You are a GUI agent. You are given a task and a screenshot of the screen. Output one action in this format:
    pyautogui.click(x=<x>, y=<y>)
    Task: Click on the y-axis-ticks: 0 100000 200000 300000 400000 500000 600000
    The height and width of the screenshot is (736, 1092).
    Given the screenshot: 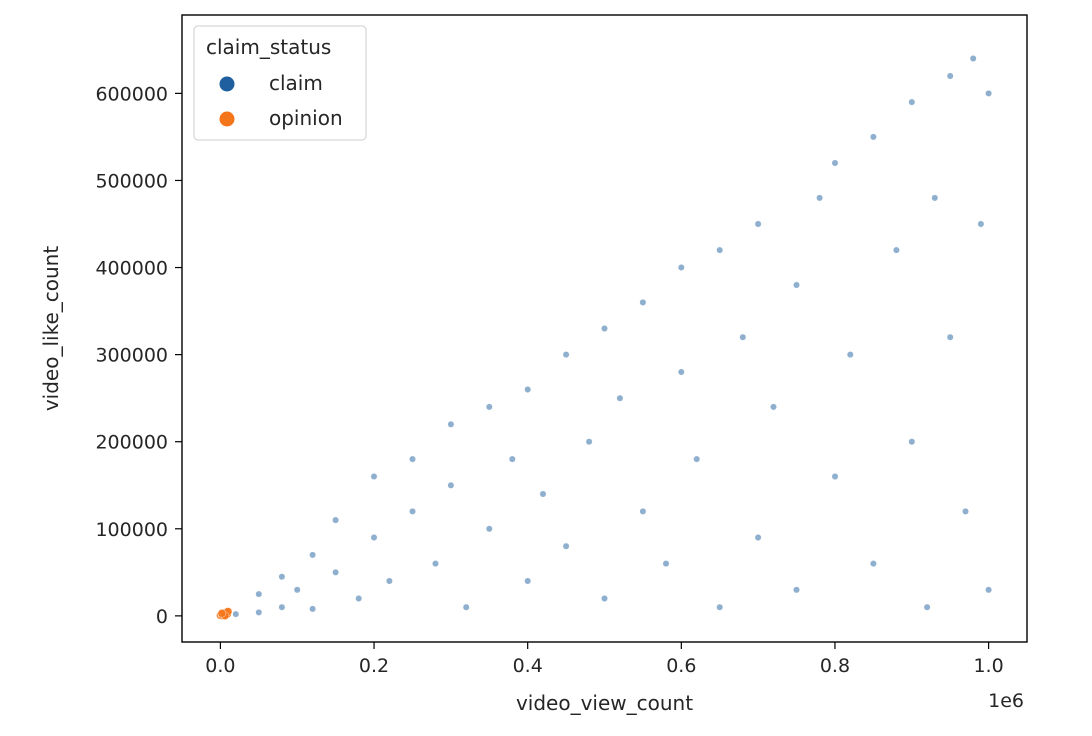 What is the action you would take?
    pyautogui.click(x=138, y=355)
    